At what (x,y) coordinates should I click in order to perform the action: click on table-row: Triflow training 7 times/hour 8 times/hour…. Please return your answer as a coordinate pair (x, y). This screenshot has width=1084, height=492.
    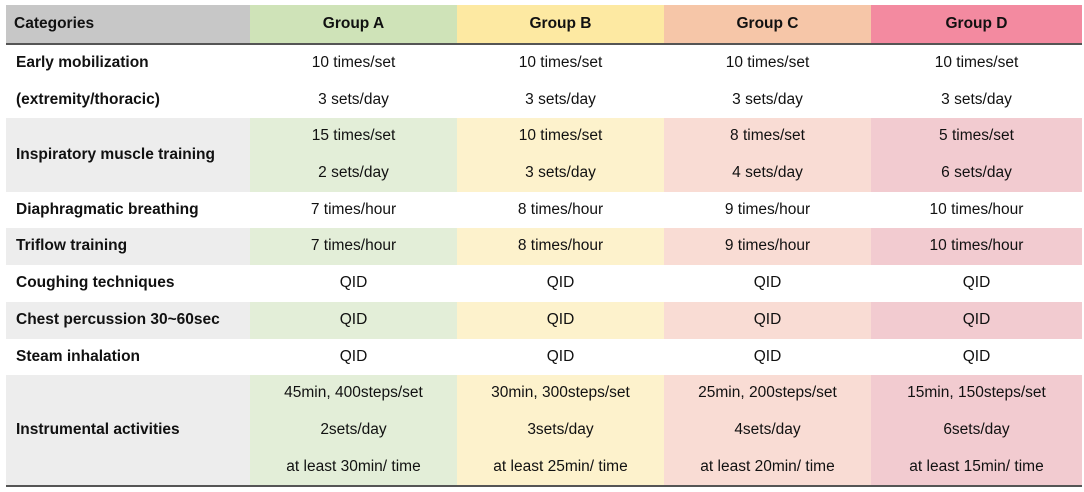
    Looking at the image, I should click on (544, 247).